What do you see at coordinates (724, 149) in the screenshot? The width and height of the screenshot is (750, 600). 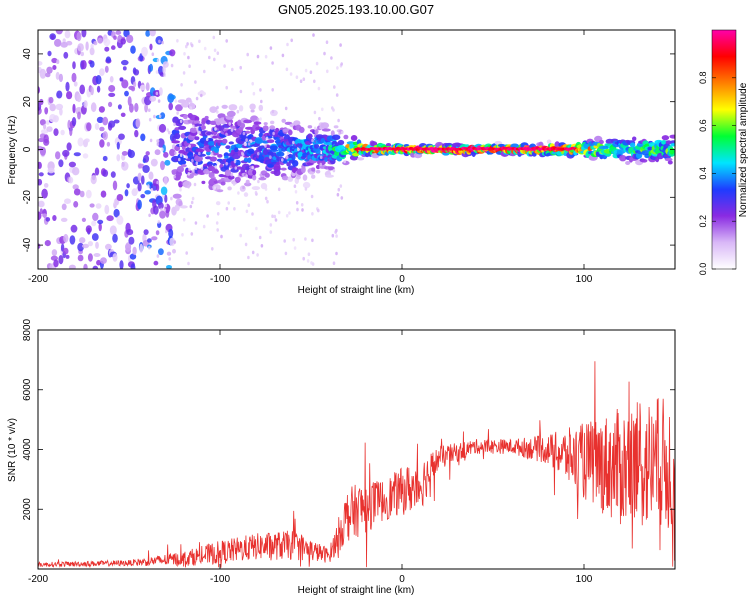 I see `colorbar-gradient` at bounding box center [724, 149].